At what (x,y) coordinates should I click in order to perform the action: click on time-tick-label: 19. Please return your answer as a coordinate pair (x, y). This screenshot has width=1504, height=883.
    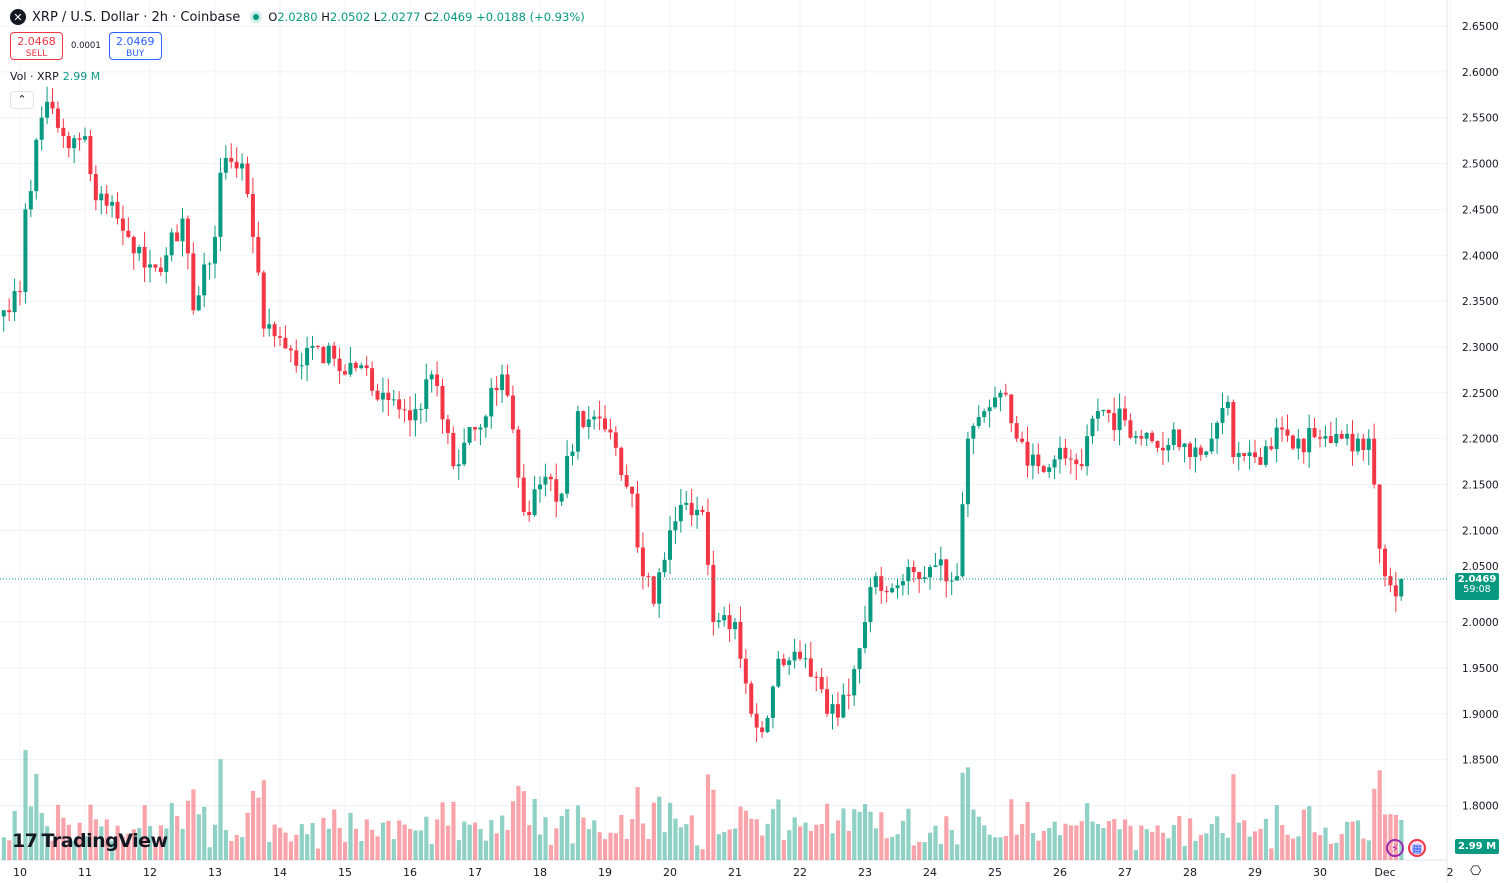
    Looking at the image, I should click on (605, 872).